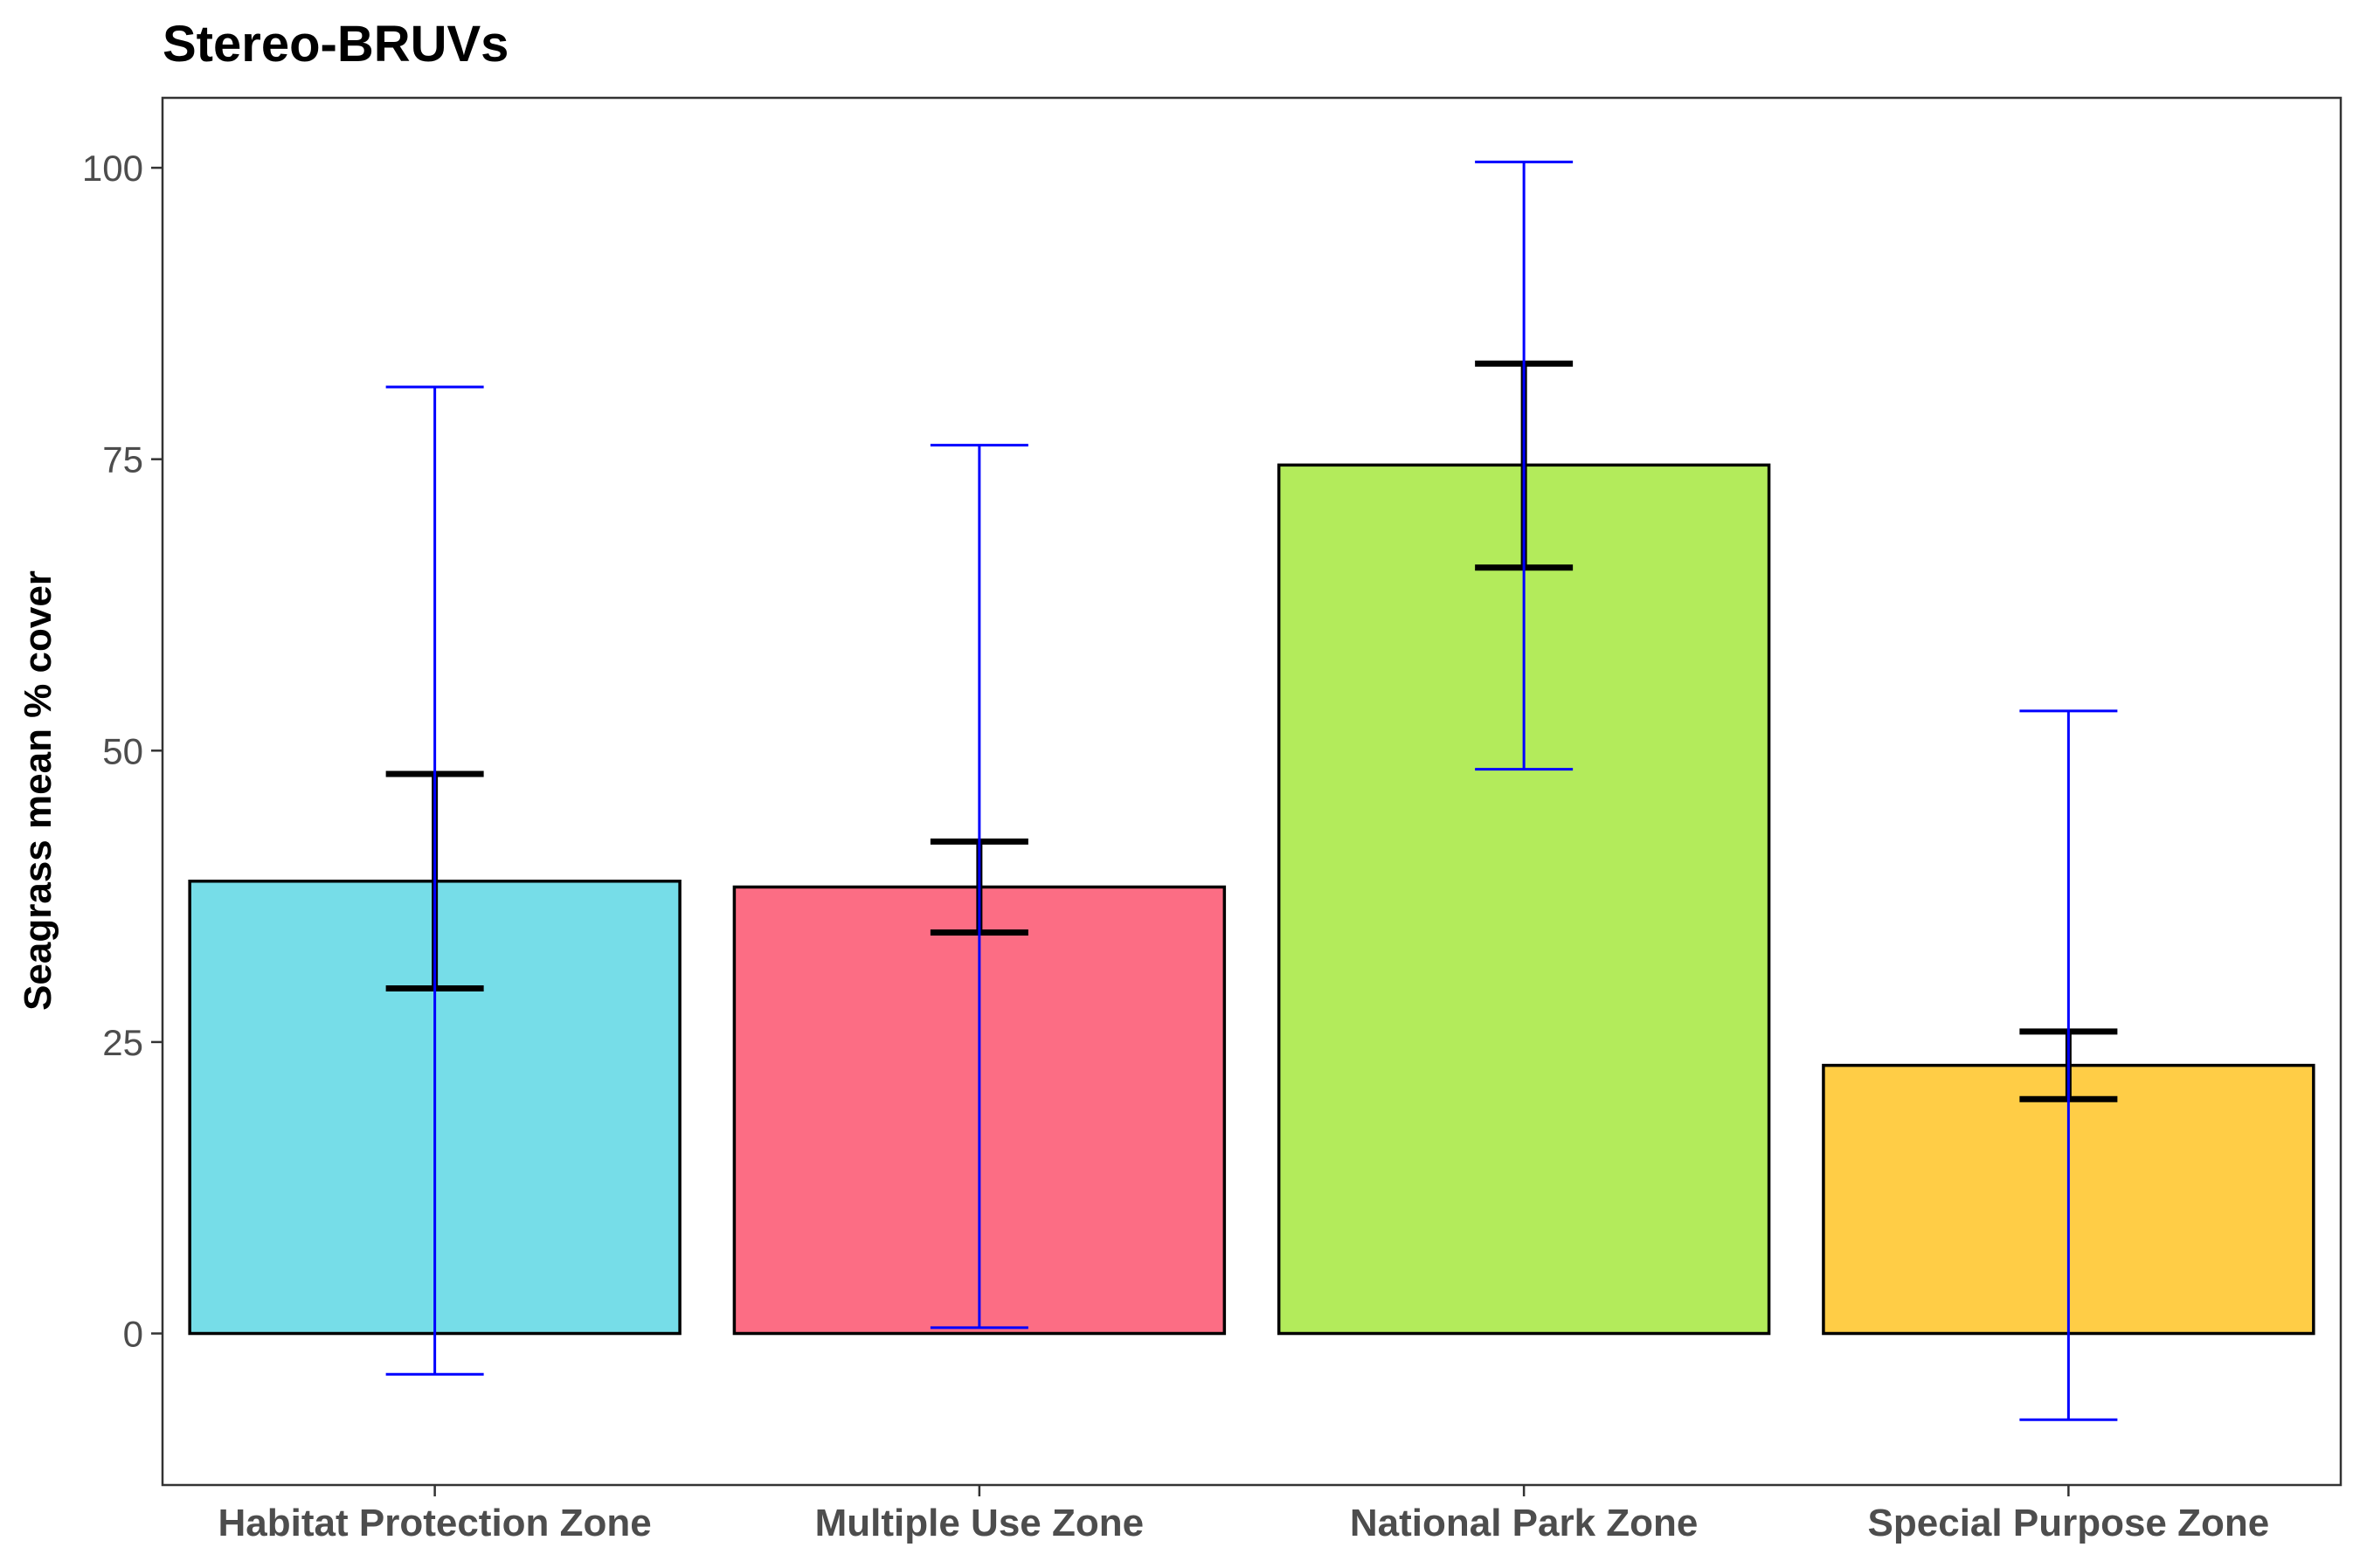  I want to click on x-tick-label: Habitat Protection Zone, so click(435, 1523).